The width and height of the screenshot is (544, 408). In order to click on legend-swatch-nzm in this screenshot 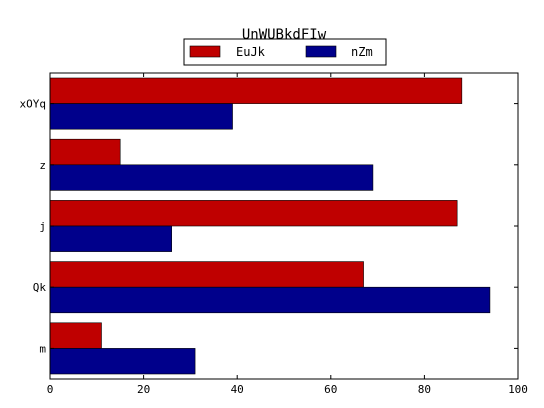, I will do `click(321, 51)`.